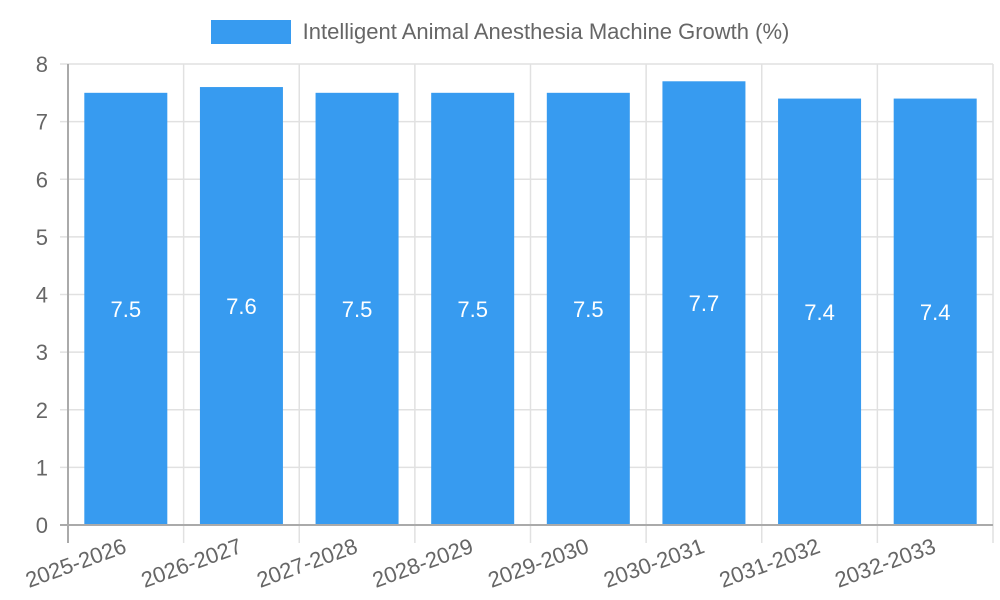 The image size is (1000, 600). Describe the element at coordinates (306, 562) in the screenshot. I see `x-tick-label: 2027-2028` at that location.